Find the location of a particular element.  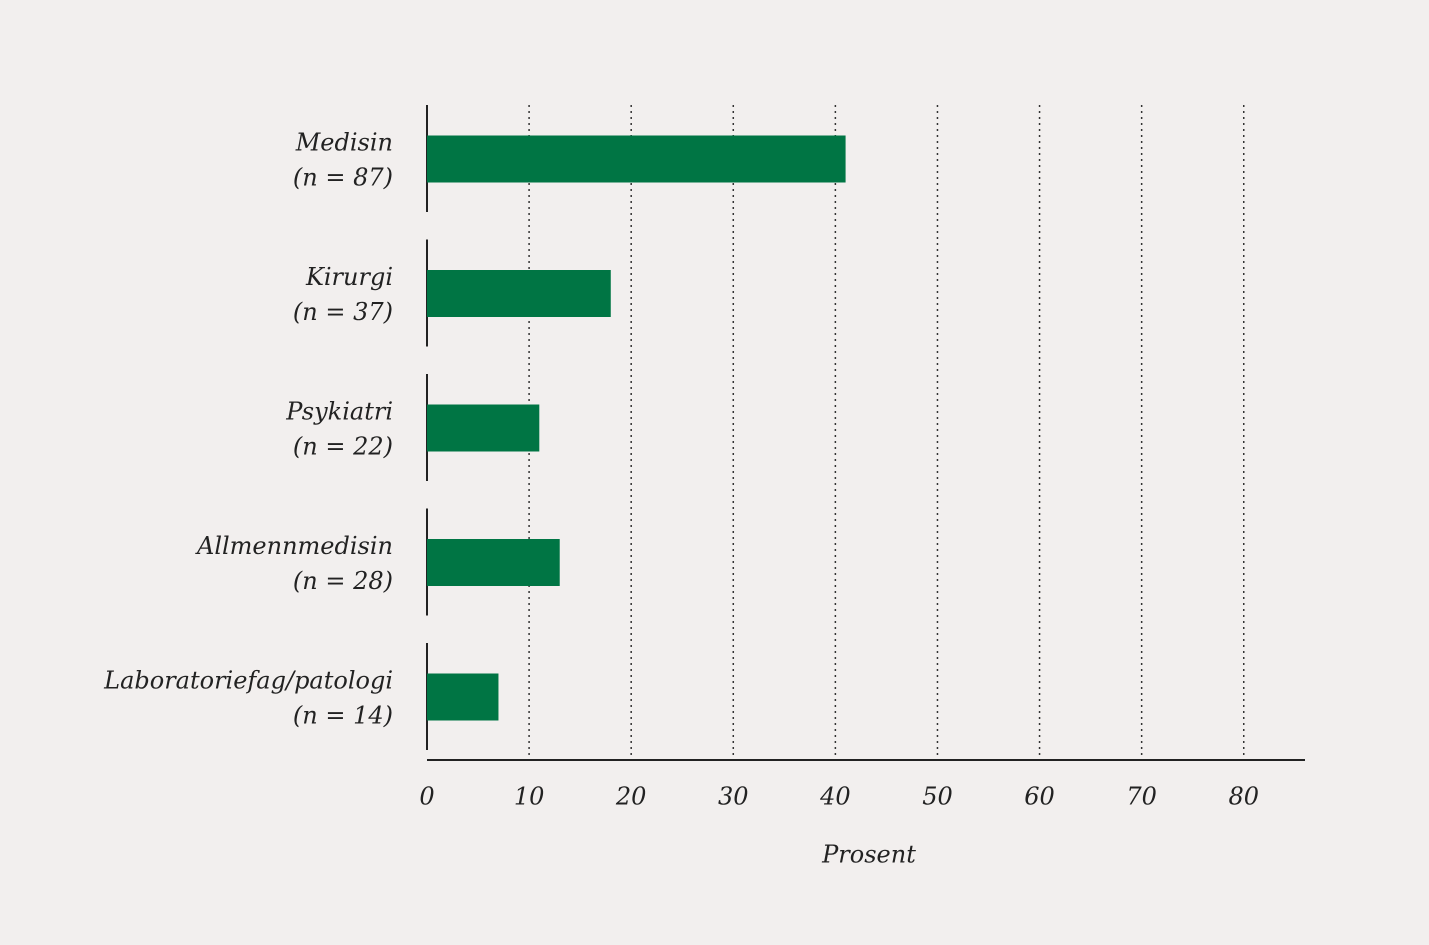

y-tick-label: Allmennmedisin is located at coordinates (294, 546).